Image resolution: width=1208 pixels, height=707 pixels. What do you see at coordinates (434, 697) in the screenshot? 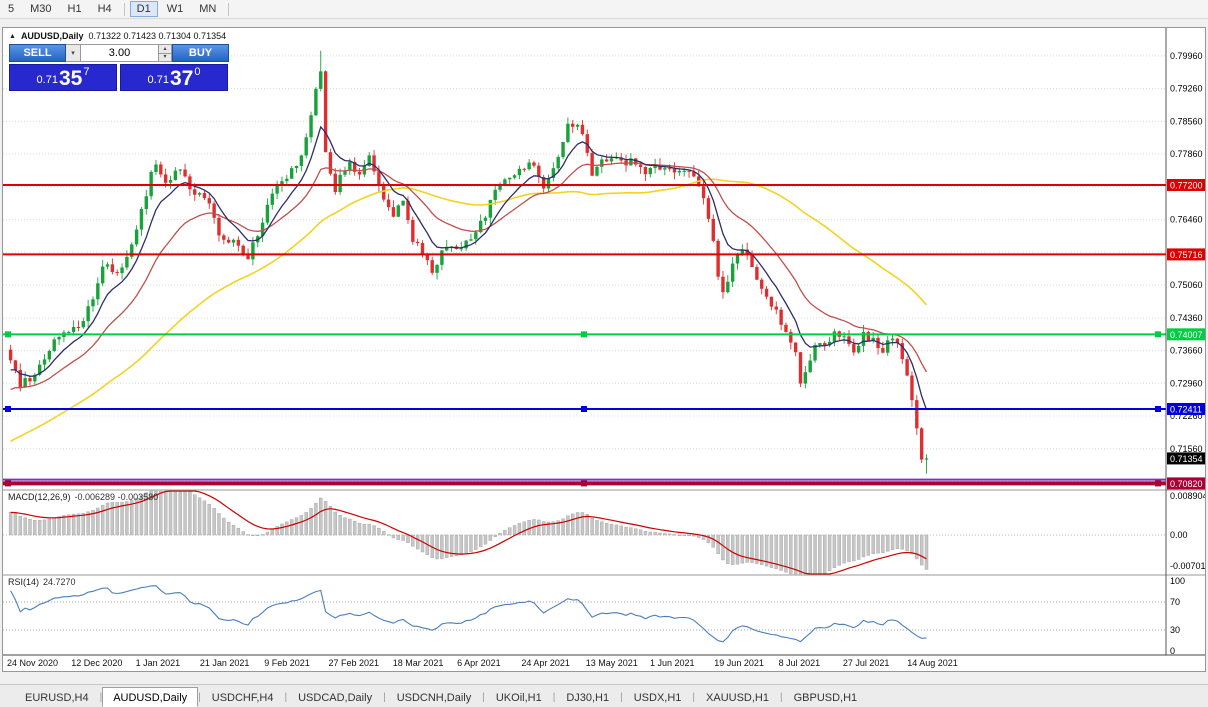
I see `tab-usdcnh-daily: USDCNH,Daily` at bounding box center [434, 697].